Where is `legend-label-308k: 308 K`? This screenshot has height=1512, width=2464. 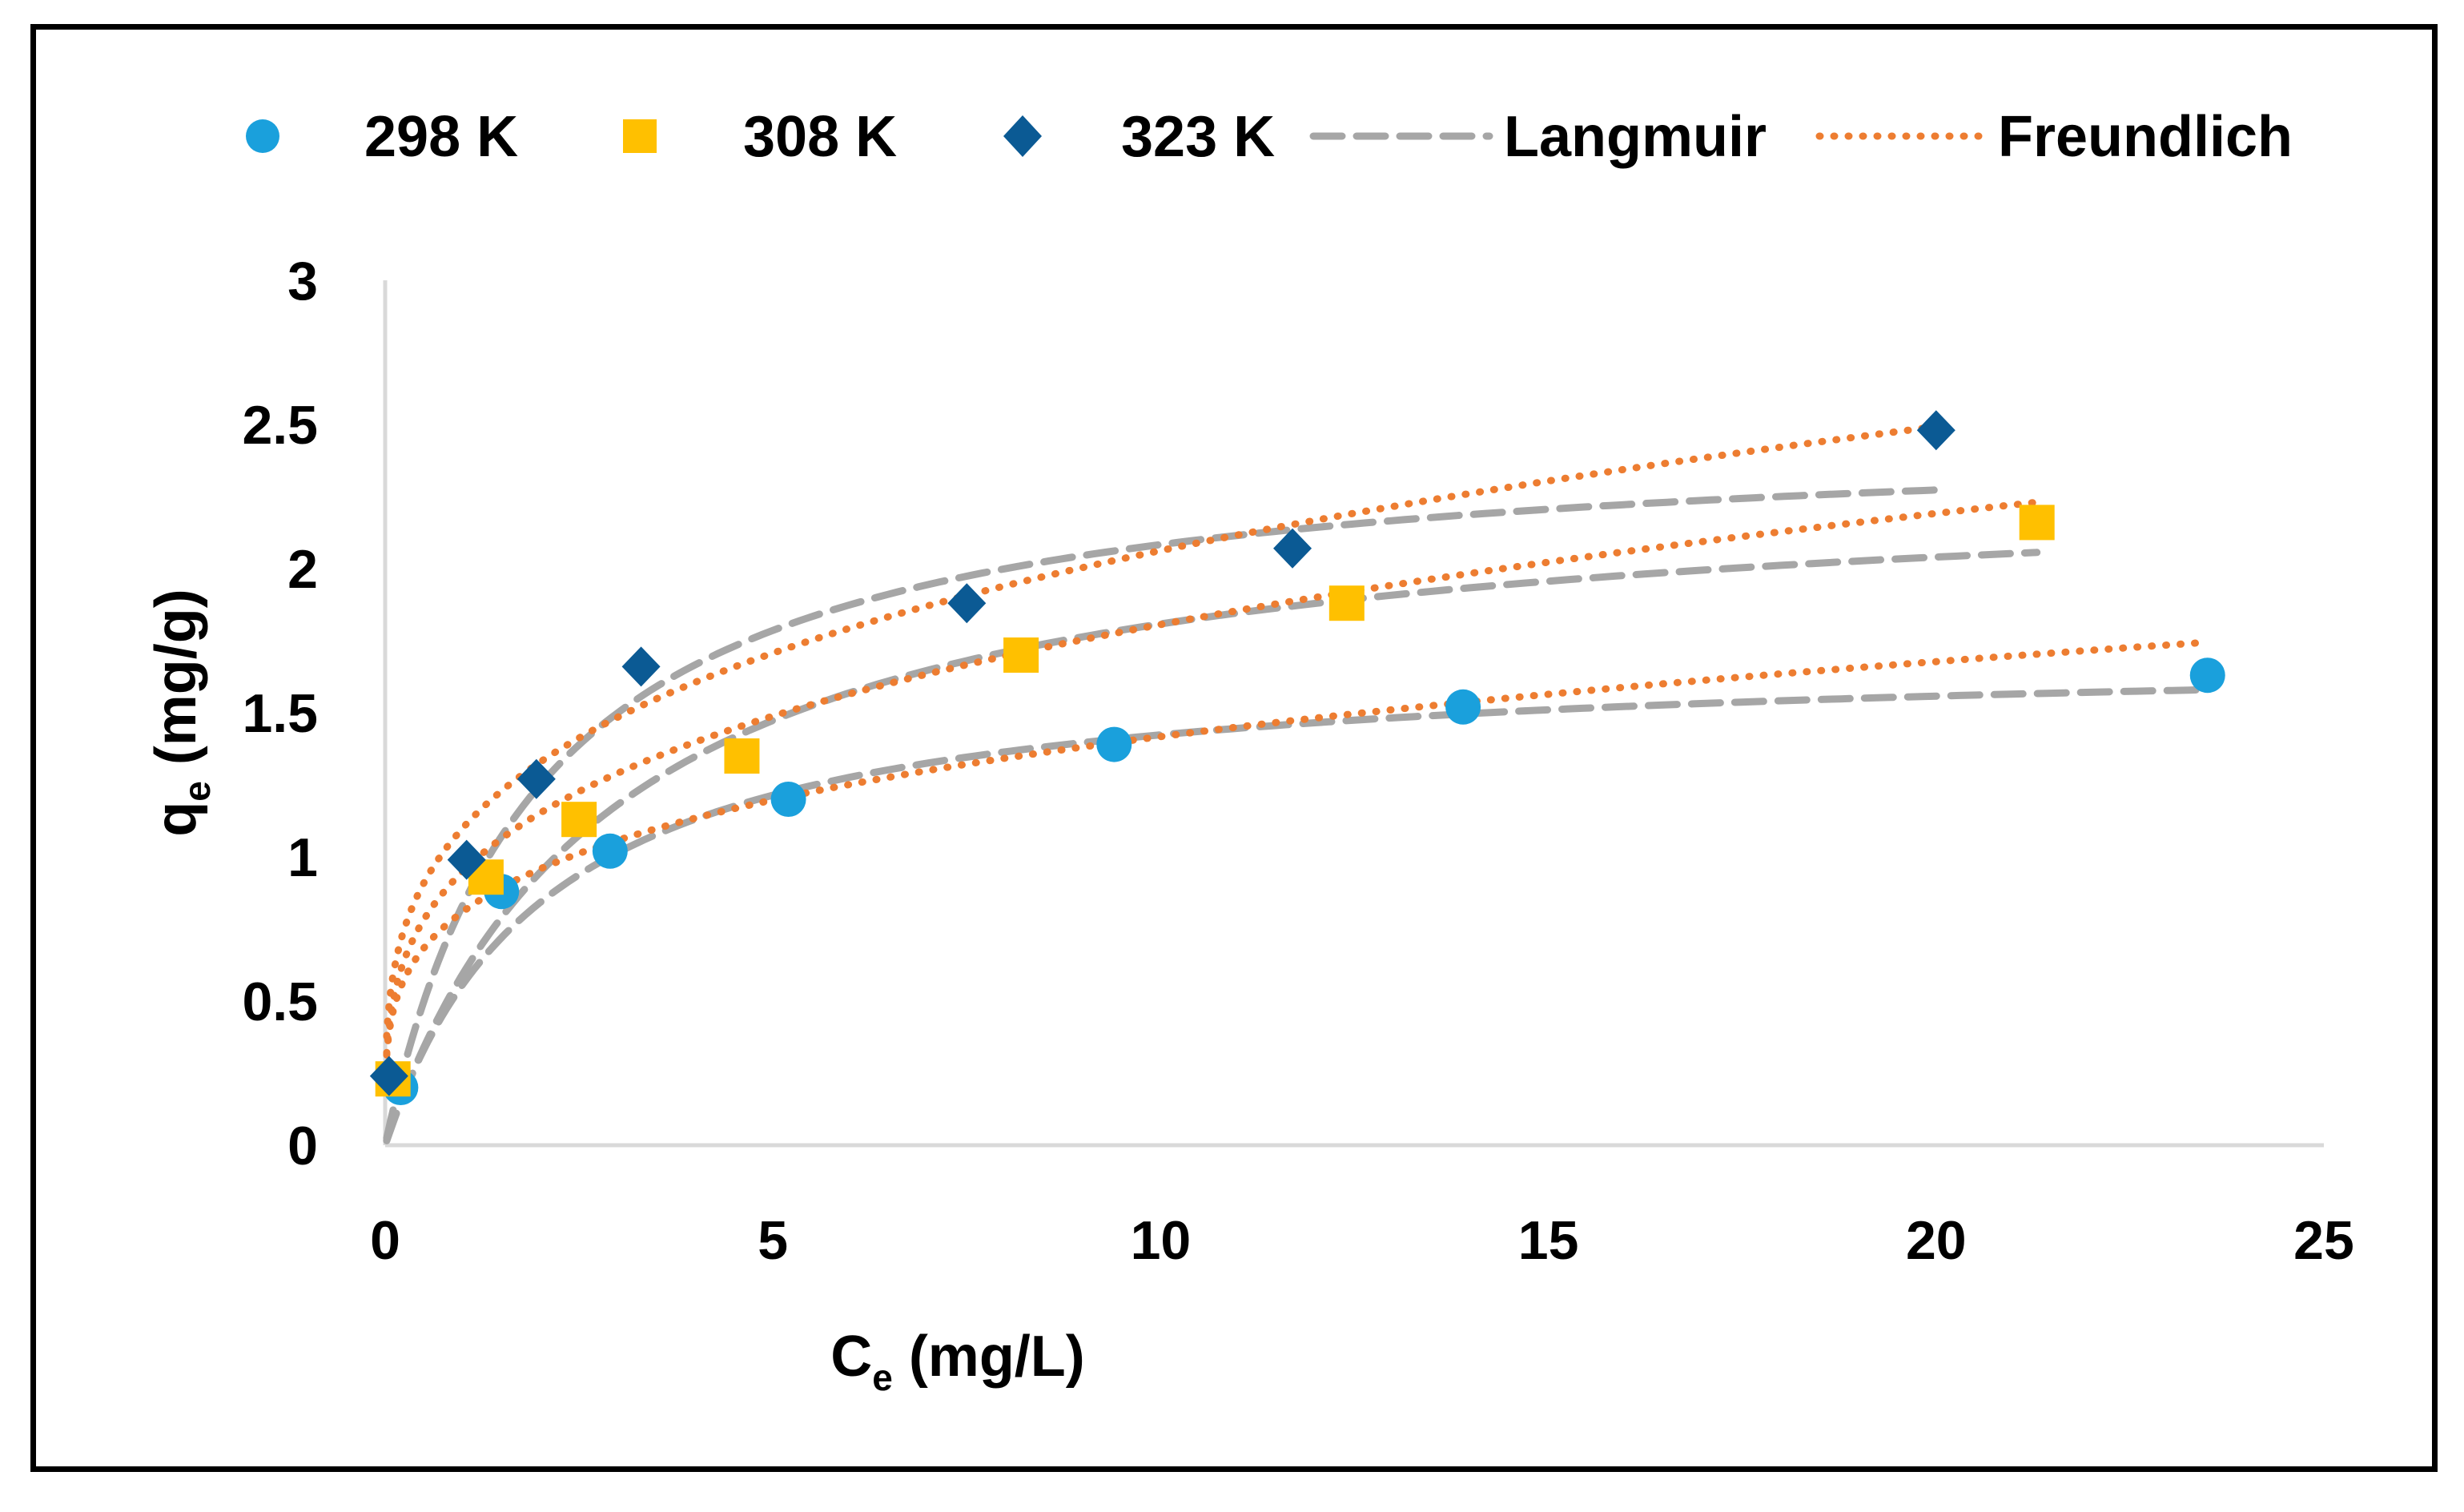
legend-label-308k: 308 K is located at coordinates (820, 137).